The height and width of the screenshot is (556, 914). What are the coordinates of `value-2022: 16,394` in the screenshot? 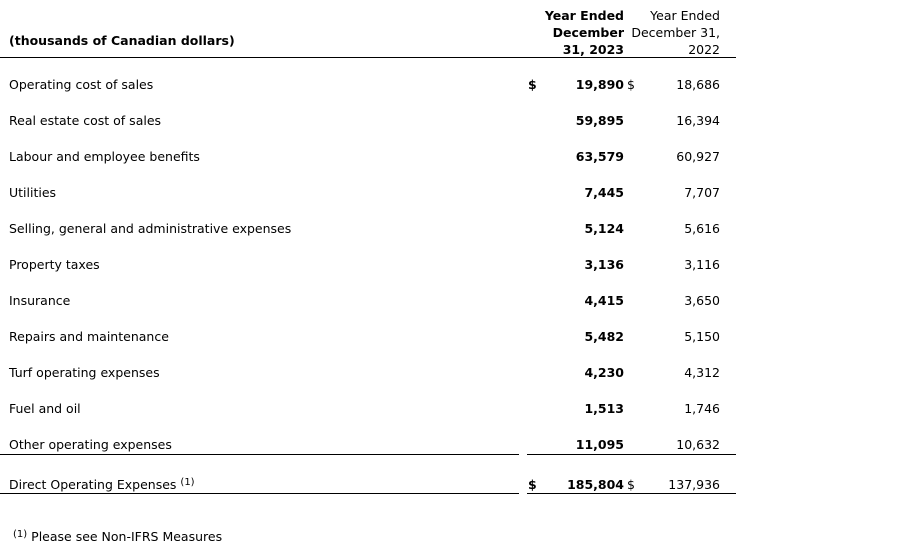 It's located at (698, 120).